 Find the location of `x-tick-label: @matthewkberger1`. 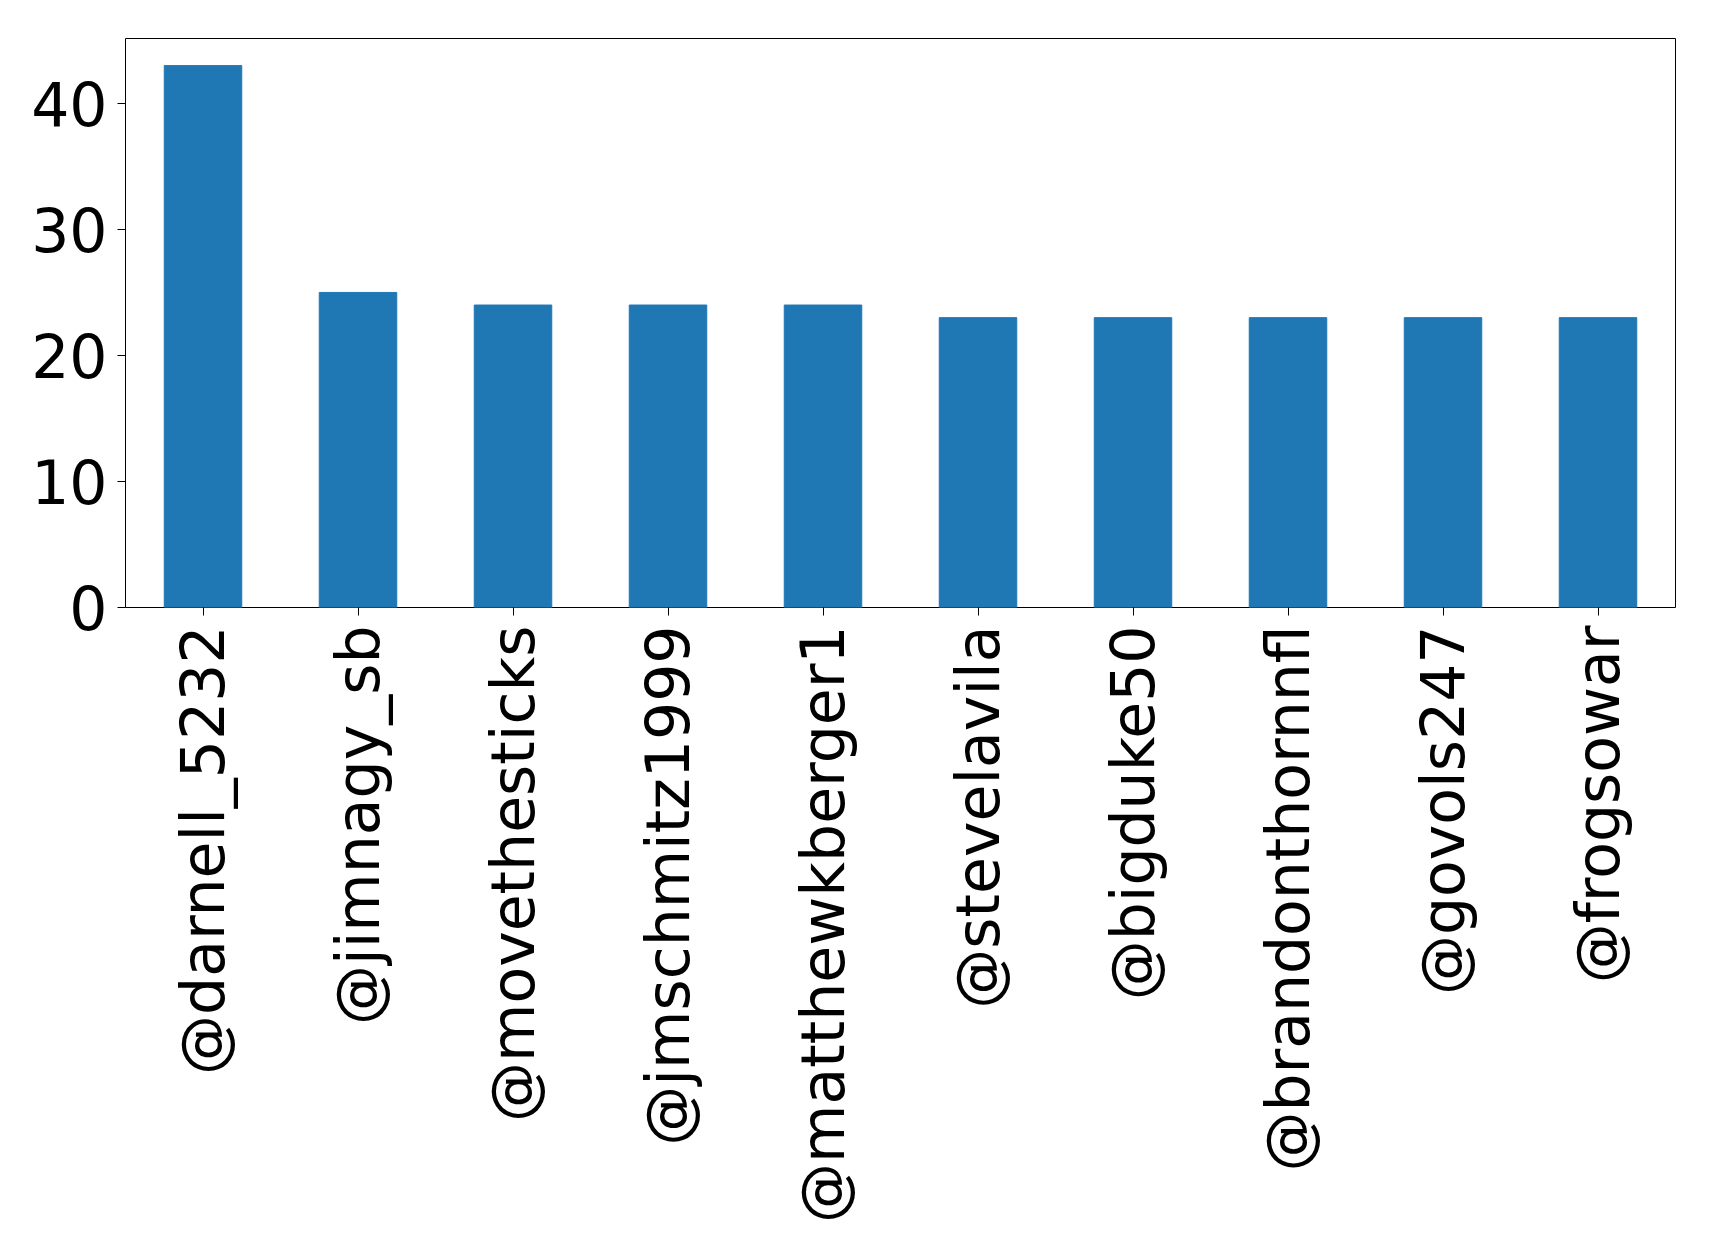

x-tick-label: @matthewkberger1 is located at coordinates (823, 924).